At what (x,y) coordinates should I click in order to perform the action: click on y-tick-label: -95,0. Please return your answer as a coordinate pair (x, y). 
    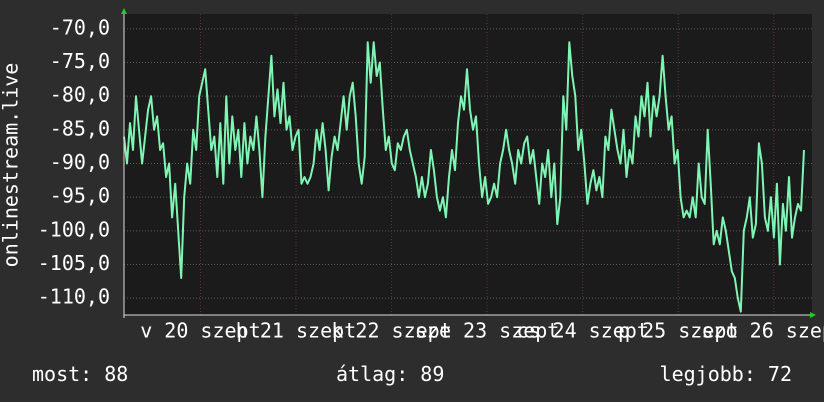
    Looking at the image, I should click on (80, 196).